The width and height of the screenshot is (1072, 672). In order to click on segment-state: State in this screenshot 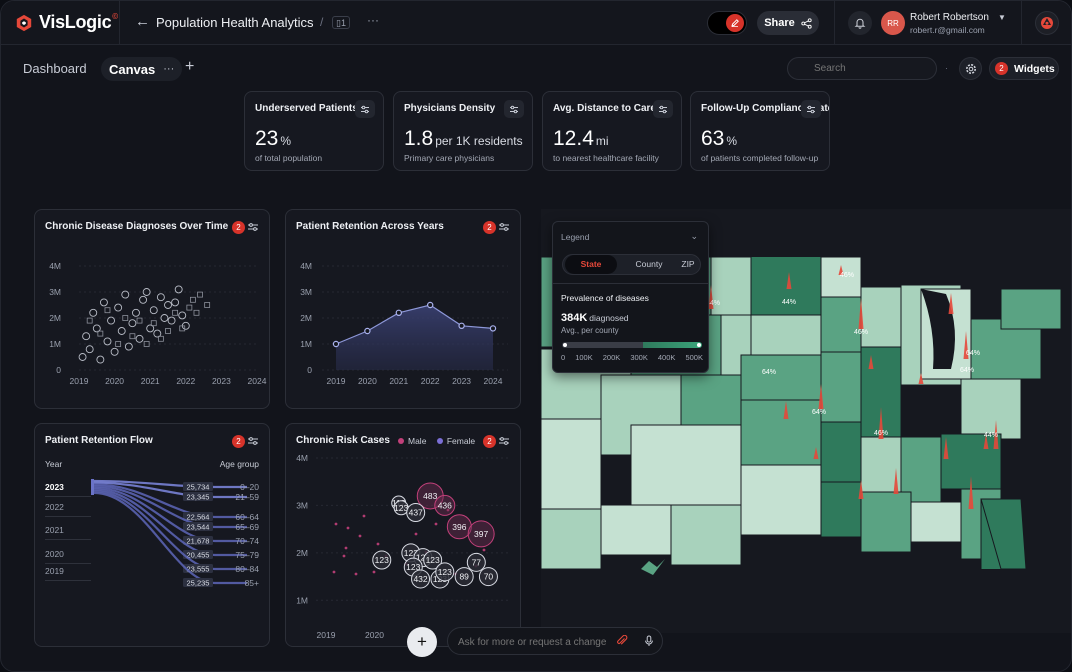, I will do `click(591, 264)`.